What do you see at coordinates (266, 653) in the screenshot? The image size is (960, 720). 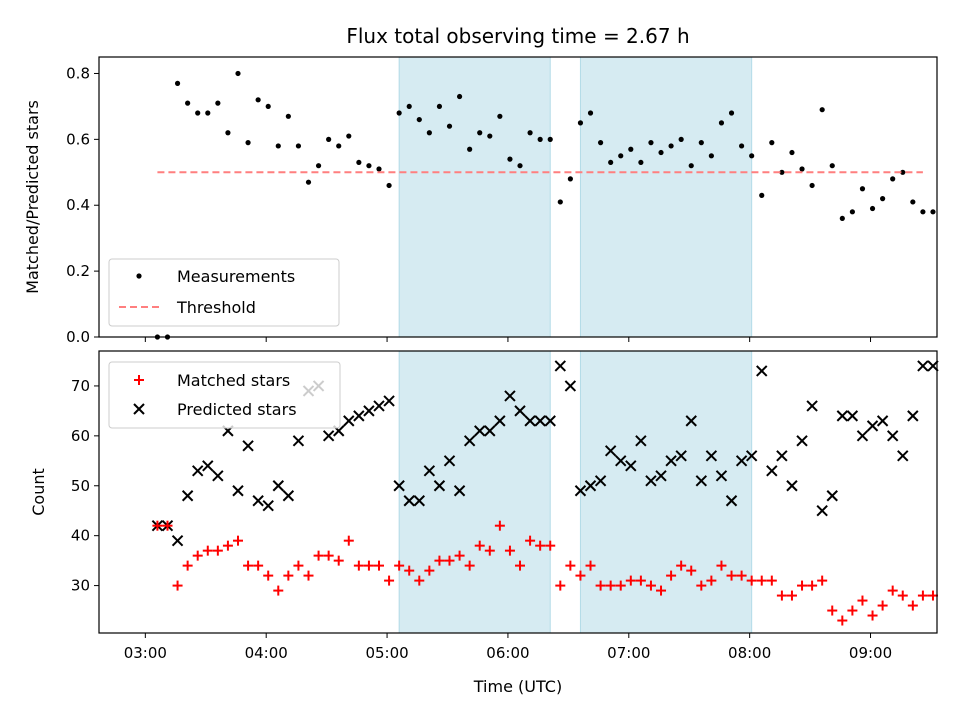 I see `x-tick-label: 04:00` at bounding box center [266, 653].